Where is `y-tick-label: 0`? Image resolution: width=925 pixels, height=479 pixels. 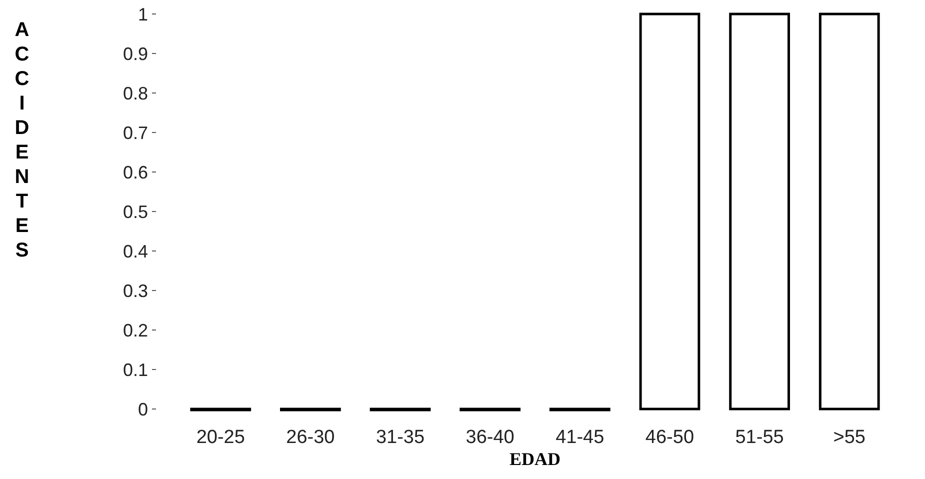
y-tick-label: 0 is located at coordinates (143, 409).